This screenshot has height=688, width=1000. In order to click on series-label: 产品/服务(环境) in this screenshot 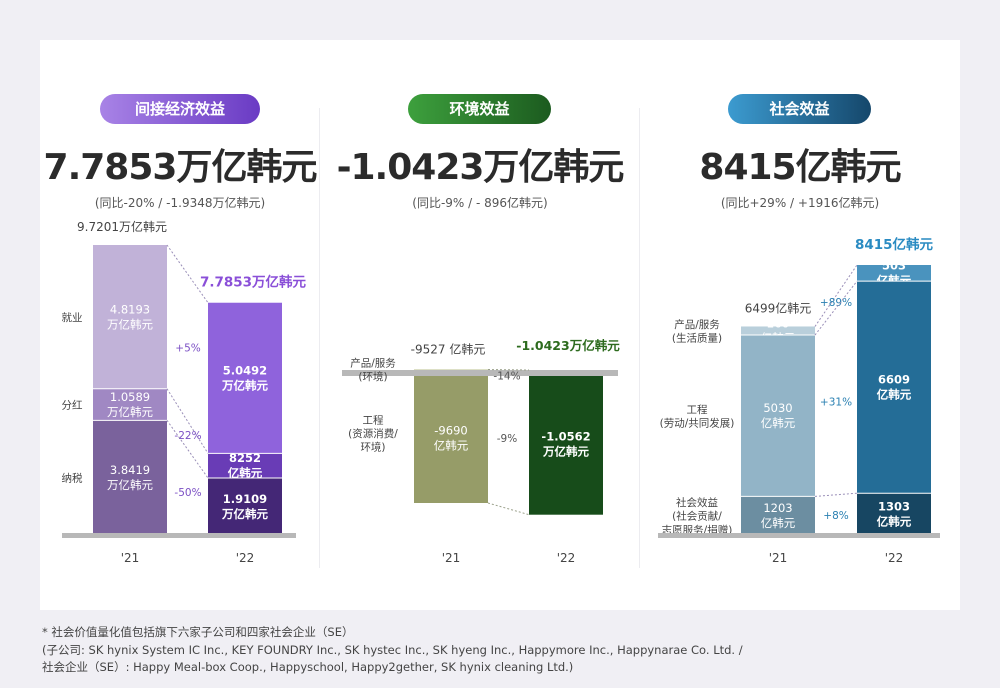, I will do `click(373, 369)`.